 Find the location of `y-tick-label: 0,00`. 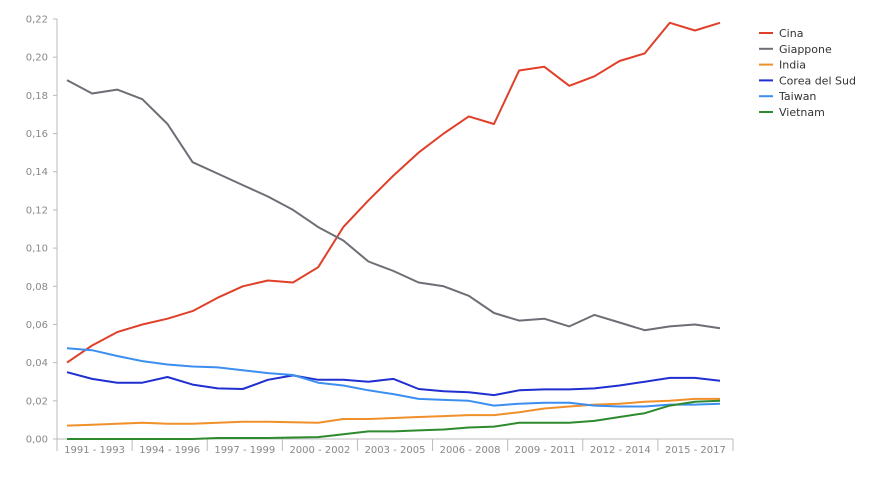

y-tick-label: 0,00 is located at coordinates (37, 440).